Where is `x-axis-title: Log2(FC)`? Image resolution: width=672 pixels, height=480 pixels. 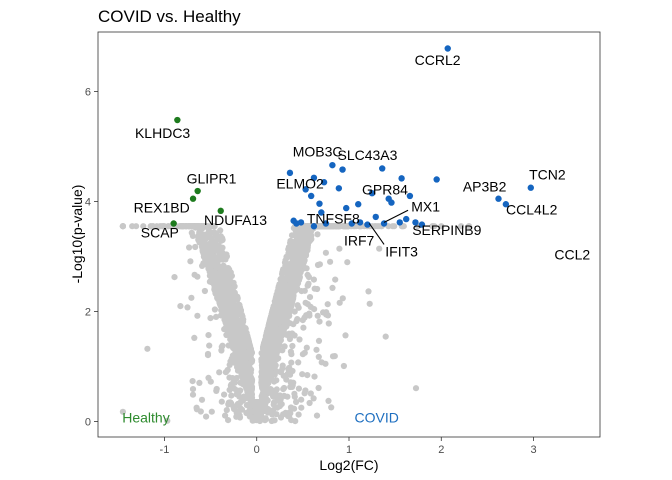 x-axis-title: Log2(FC) is located at coordinates (348, 465).